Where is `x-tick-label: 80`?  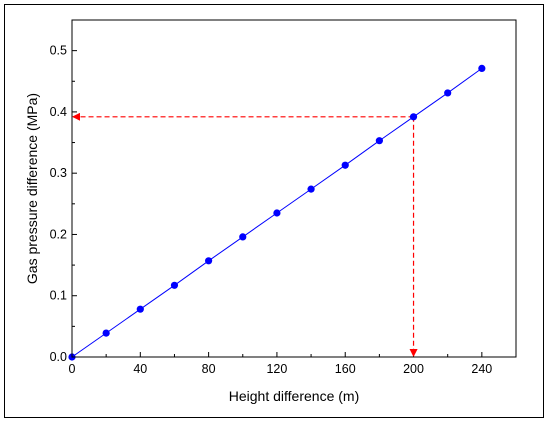
x-tick-label: 80 is located at coordinates (209, 369).